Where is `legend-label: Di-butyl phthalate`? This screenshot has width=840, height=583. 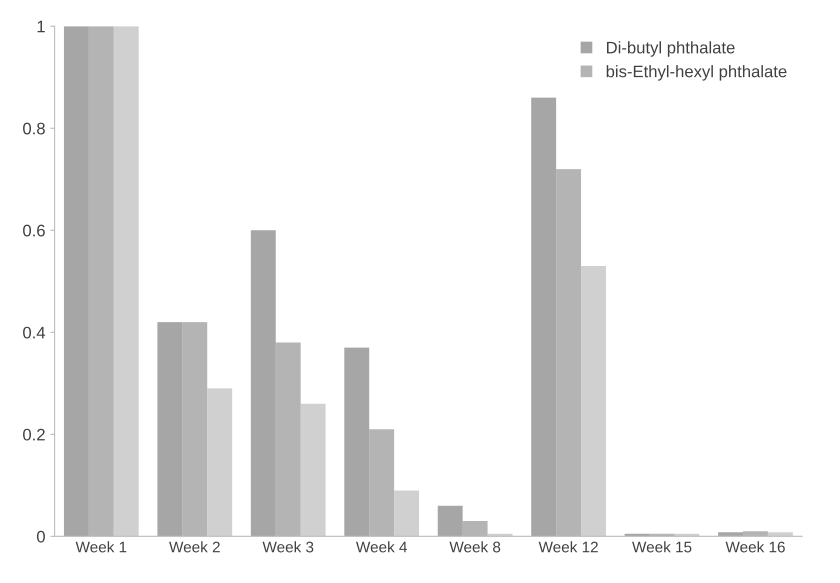 legend-label: Di-butyl phthalate is located at coordinates (671, 49).